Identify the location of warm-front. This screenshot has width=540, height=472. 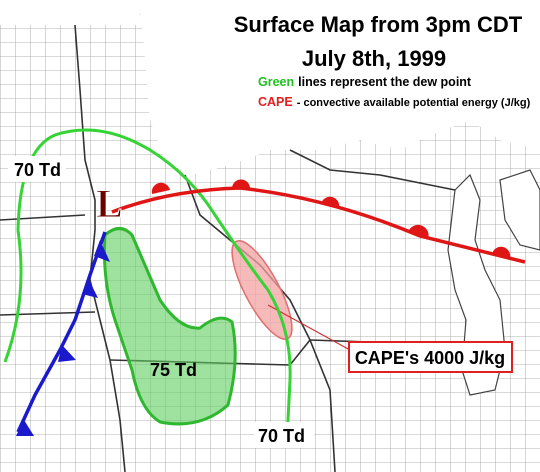
(318, 225).